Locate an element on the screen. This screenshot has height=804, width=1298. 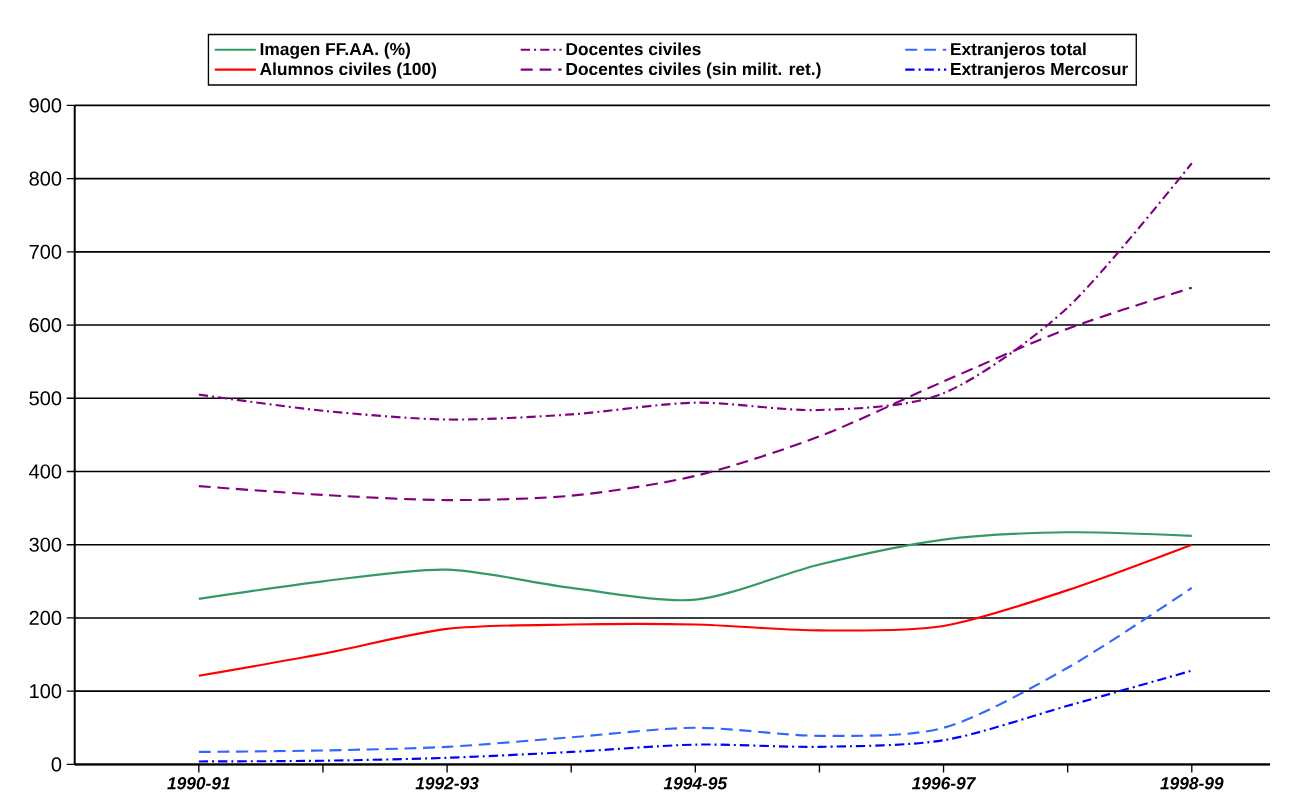
y-tick-label: 600 is located at coordinates (45, 324).